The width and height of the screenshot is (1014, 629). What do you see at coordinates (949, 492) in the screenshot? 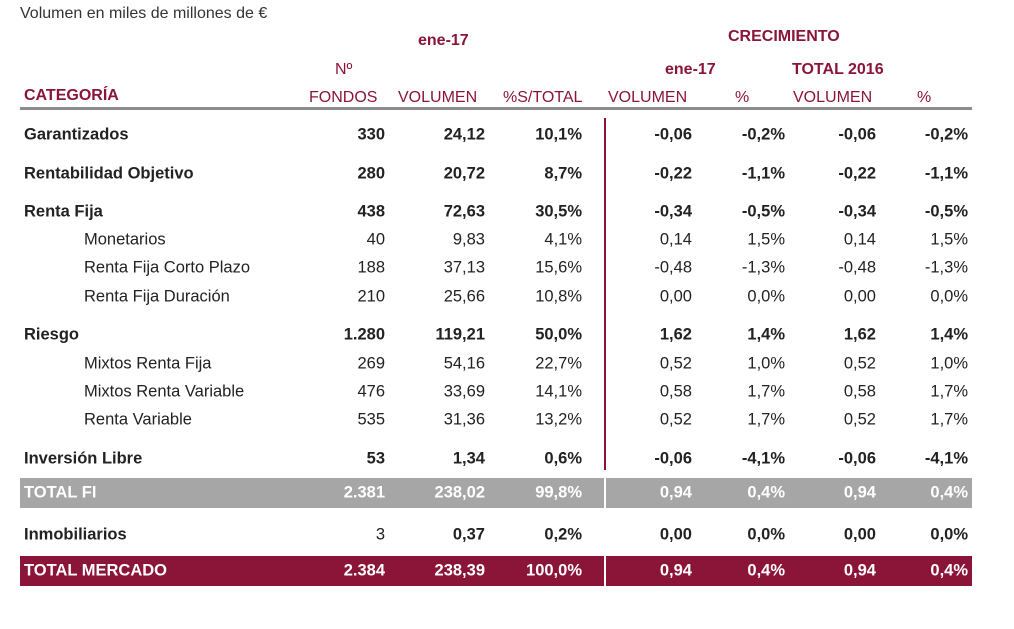
I see `cell-total-pct: 0,4%` at bounding box center [949, 492].